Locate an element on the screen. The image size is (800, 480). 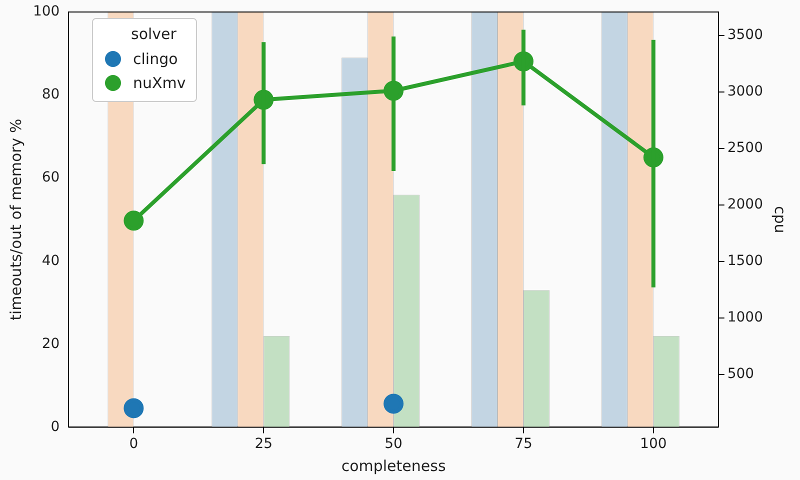
legend-label: nuXmv is located at coordinates (159, 83).